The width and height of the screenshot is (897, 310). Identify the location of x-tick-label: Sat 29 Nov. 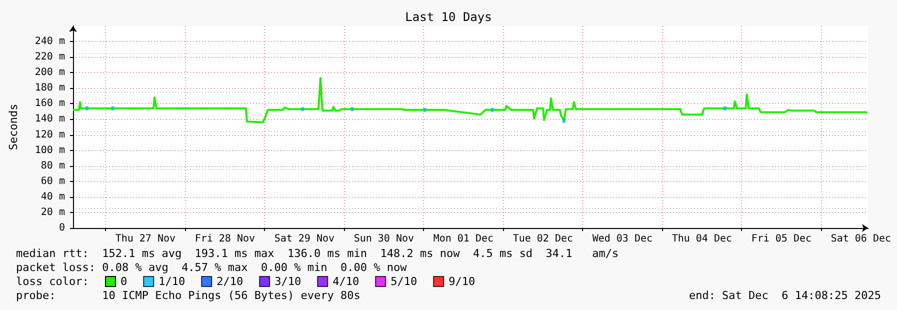
(304, 239).